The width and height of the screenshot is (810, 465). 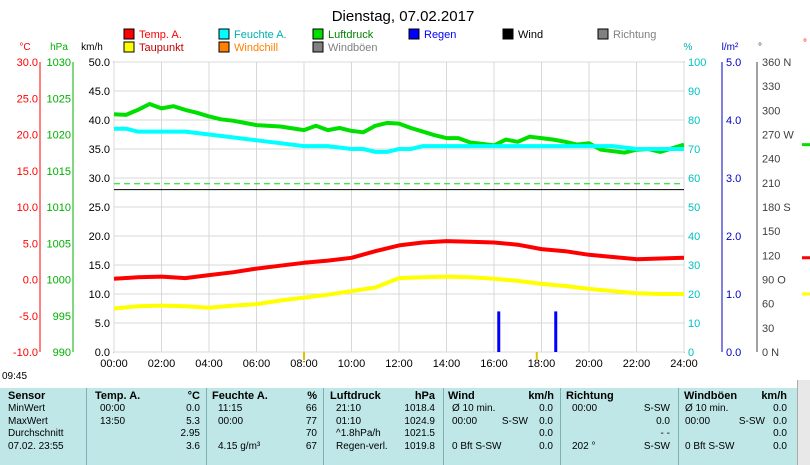 I want to click on summary-cell: 70, so click(x=311, y=434).